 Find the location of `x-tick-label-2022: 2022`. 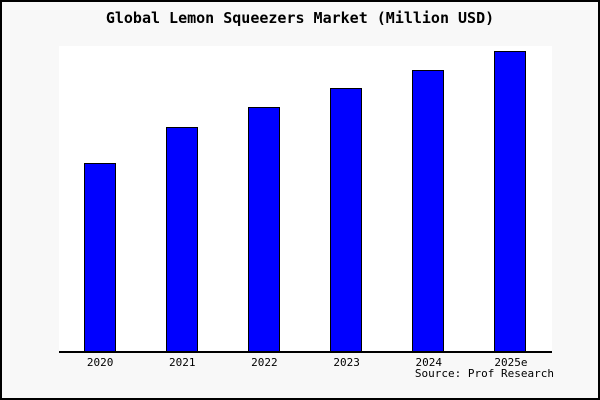

x-tick-label-2022: 2022 is located at coordinates (264, 362).